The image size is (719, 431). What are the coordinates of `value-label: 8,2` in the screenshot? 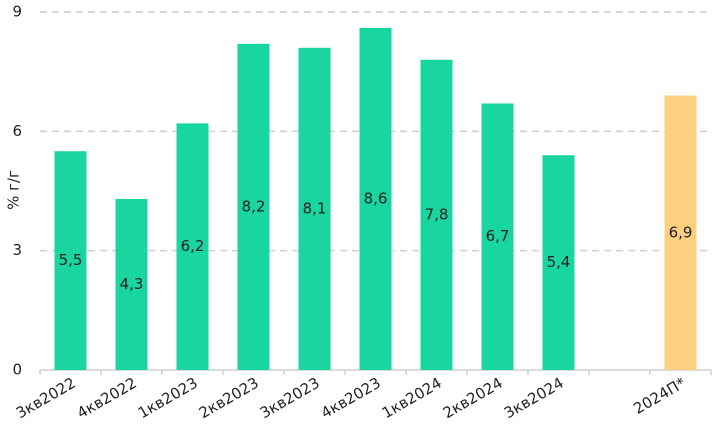 It's located at (254, 206).